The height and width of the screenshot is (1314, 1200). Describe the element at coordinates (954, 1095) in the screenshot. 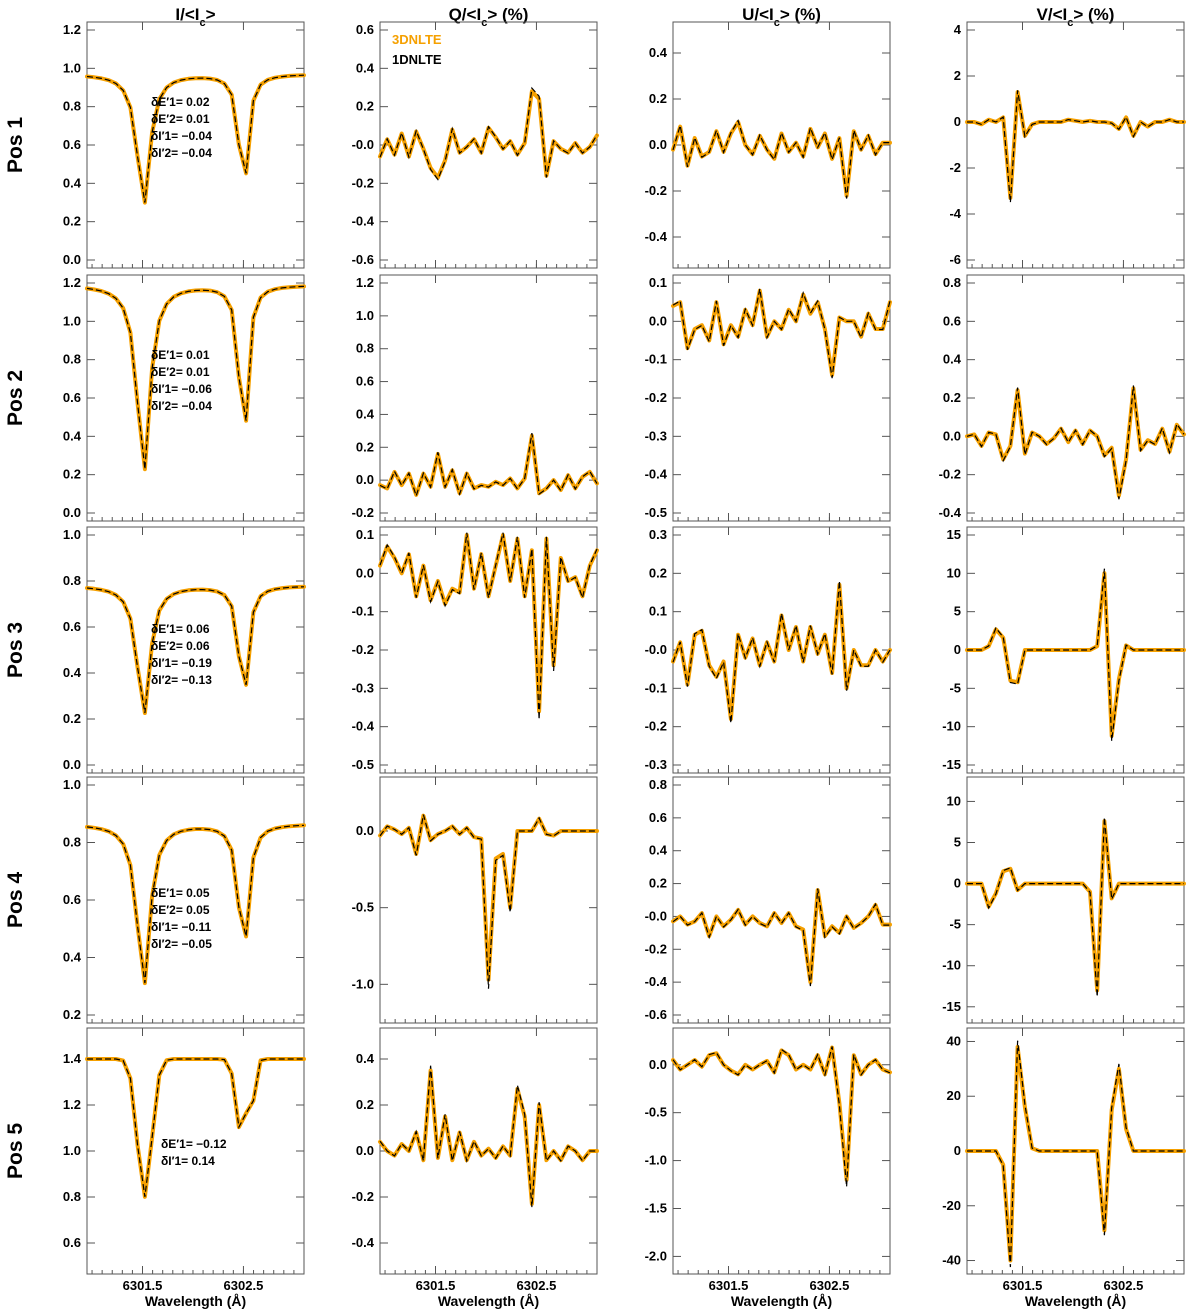

I see `y-tick-label: 20` at that location.